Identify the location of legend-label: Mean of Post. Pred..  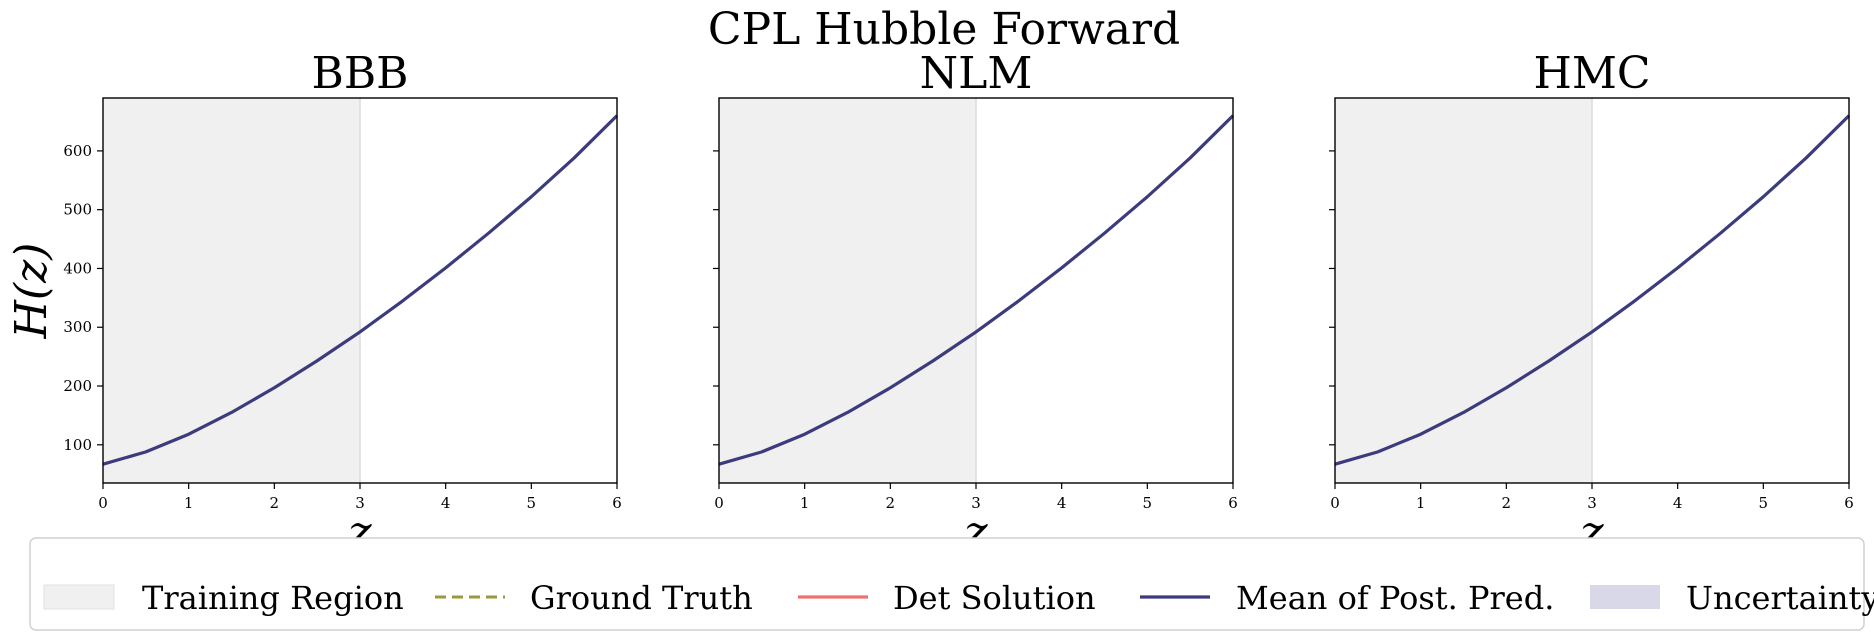
(1395, 598).